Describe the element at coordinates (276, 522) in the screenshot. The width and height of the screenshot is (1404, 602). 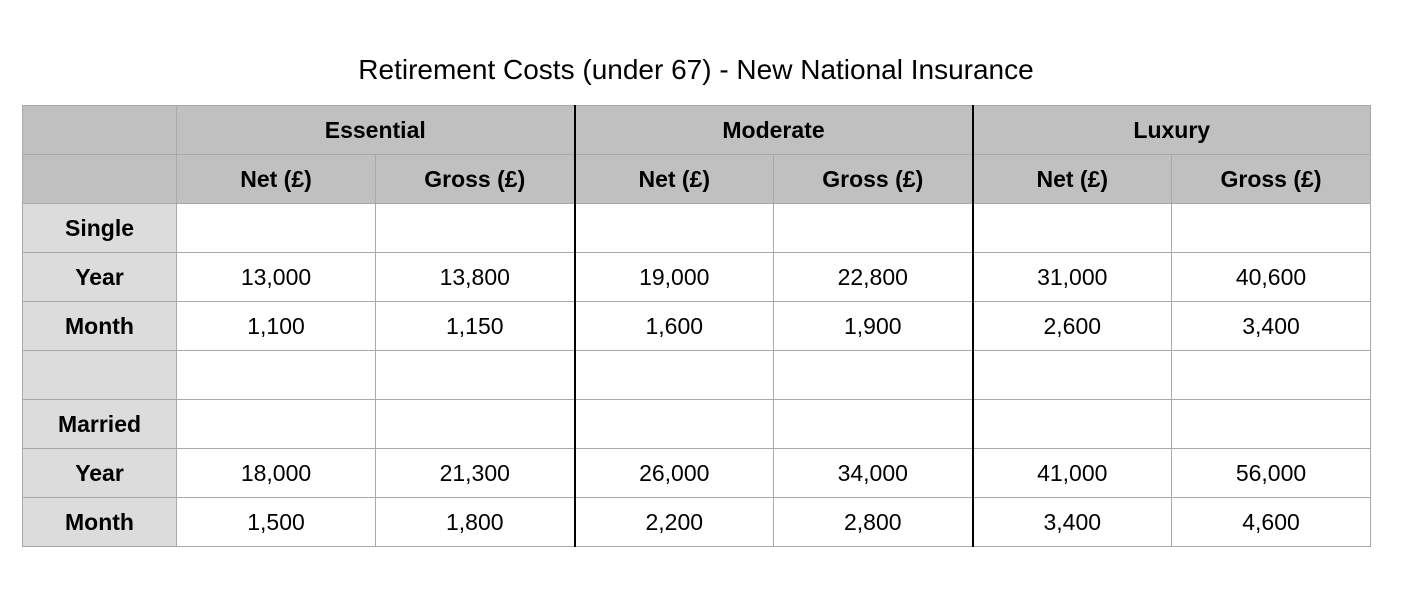
I see `table-cell: 1,500` at that location.